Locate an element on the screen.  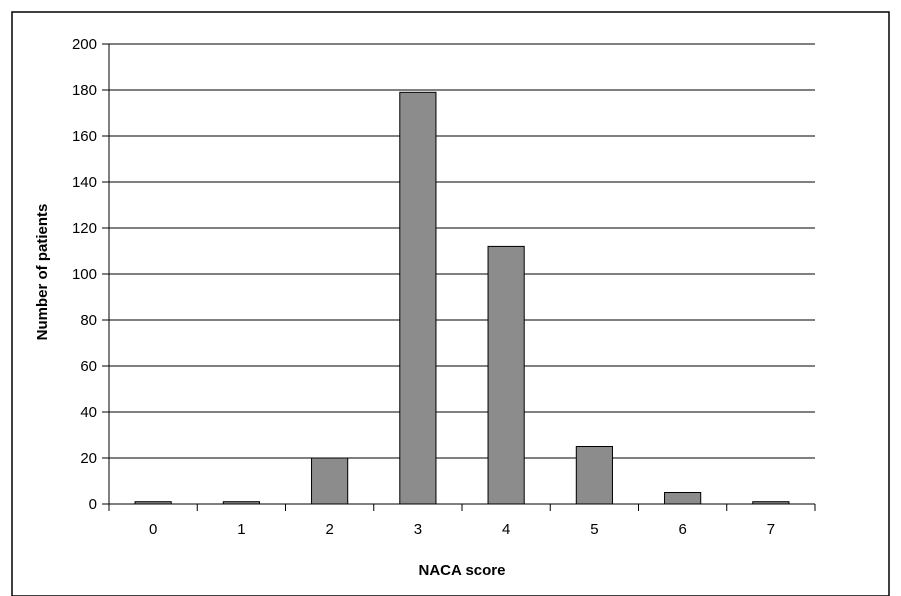
y-tick-label: 80 is located at coordinates (88, 320).